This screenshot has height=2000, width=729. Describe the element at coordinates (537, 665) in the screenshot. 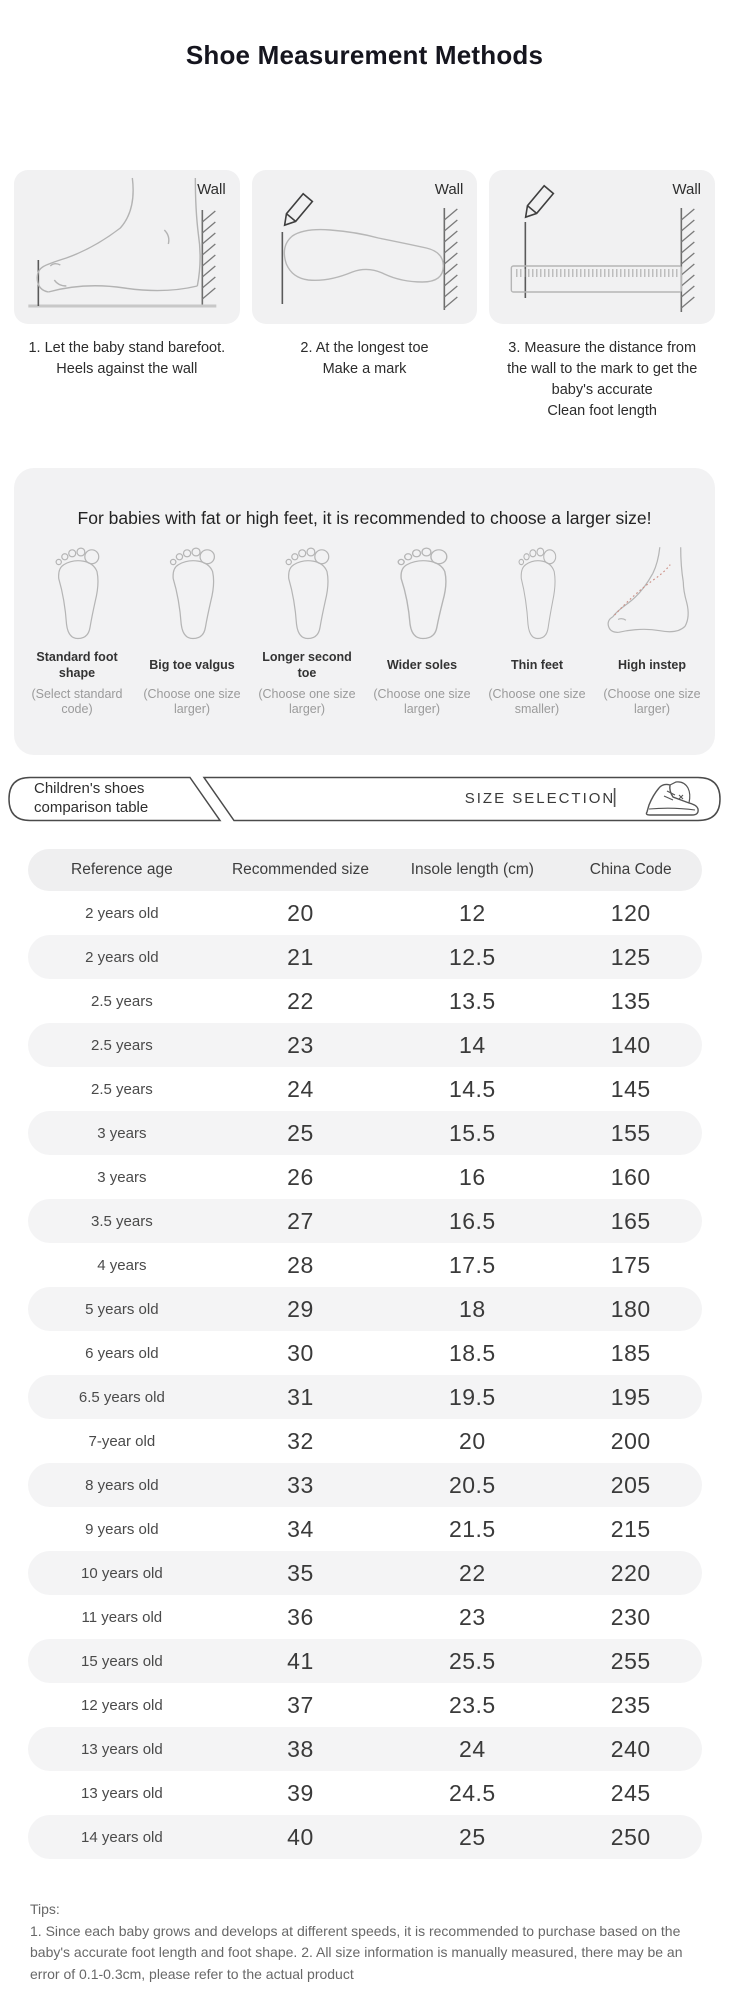

I see `foot-type-label: Thin feet` at that location.